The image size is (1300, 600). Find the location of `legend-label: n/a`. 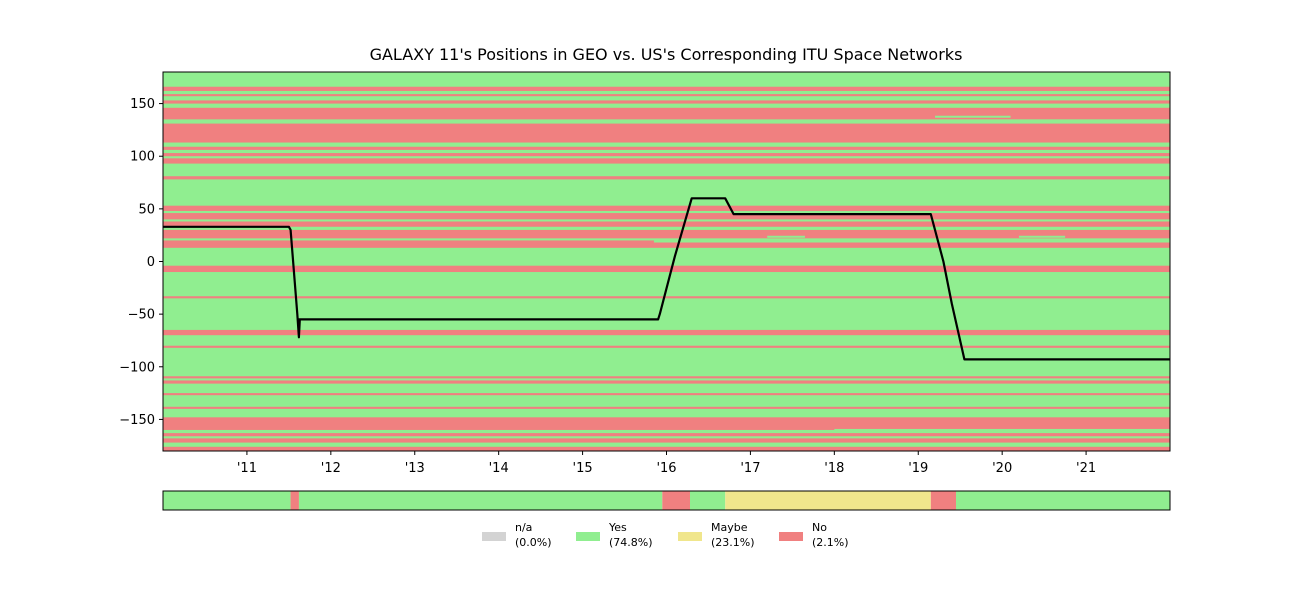

legend-label: n/a is located at coordinates (523, 527).